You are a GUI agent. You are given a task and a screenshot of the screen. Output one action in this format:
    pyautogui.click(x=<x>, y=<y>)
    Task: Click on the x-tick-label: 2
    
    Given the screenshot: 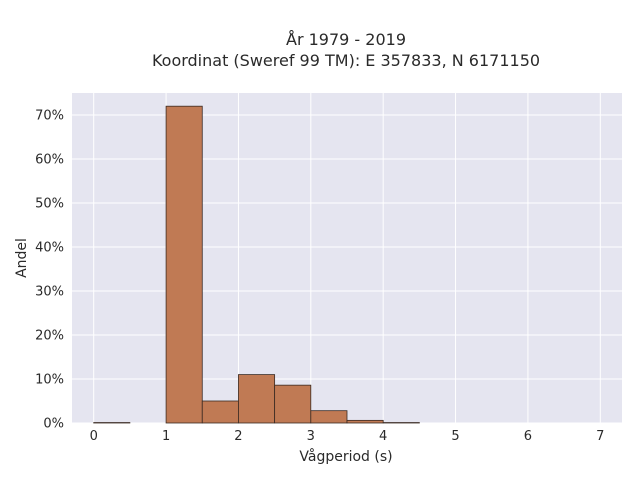 What is the action you would take?
    pyautogui.click(x=238, y=436)
    